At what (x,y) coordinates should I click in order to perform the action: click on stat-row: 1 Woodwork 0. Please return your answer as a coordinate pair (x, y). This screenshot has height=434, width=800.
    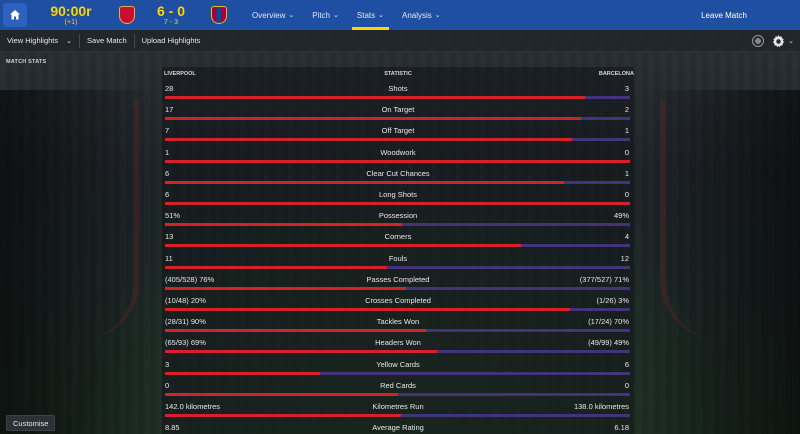
    Looking at the image, I should click on (398, 155).